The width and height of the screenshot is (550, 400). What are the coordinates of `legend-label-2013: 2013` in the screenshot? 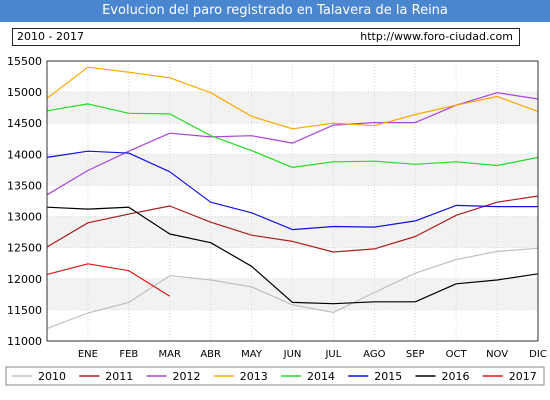 It's located at (254, 376).